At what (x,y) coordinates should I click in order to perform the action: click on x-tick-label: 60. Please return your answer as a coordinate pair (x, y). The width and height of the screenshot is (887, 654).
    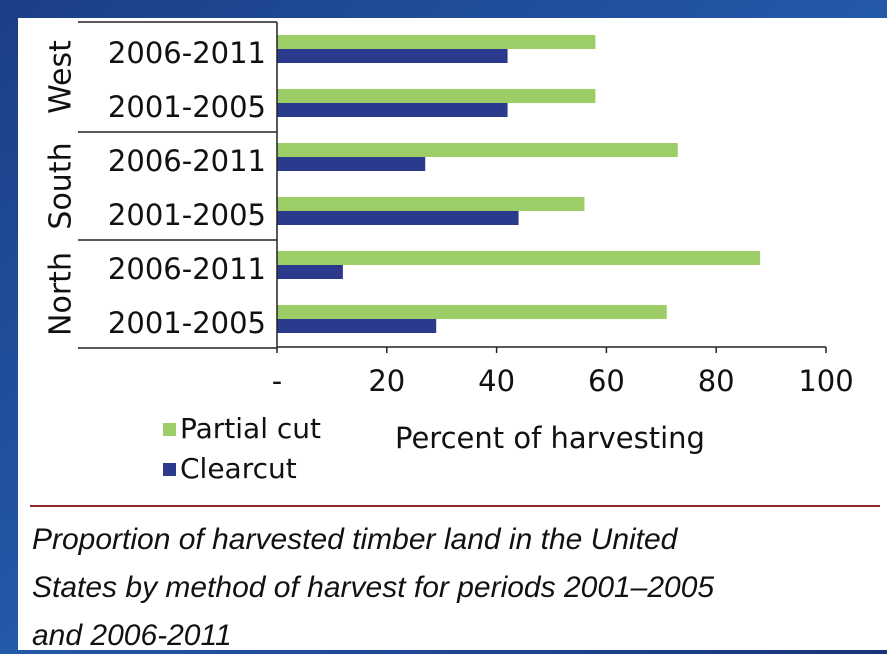
    Looking at the image, I should click on (606, 381).